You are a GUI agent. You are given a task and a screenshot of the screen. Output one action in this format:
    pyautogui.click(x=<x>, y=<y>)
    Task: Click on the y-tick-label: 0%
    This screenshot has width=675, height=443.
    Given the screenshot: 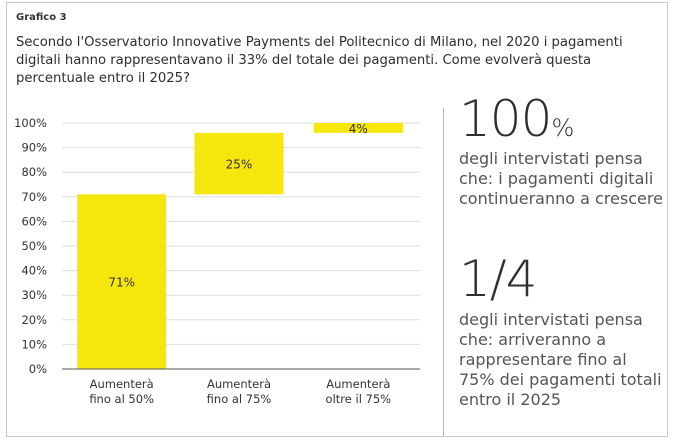 What is the action you would take?
    pyautogui.click(x=38, y=369)
    